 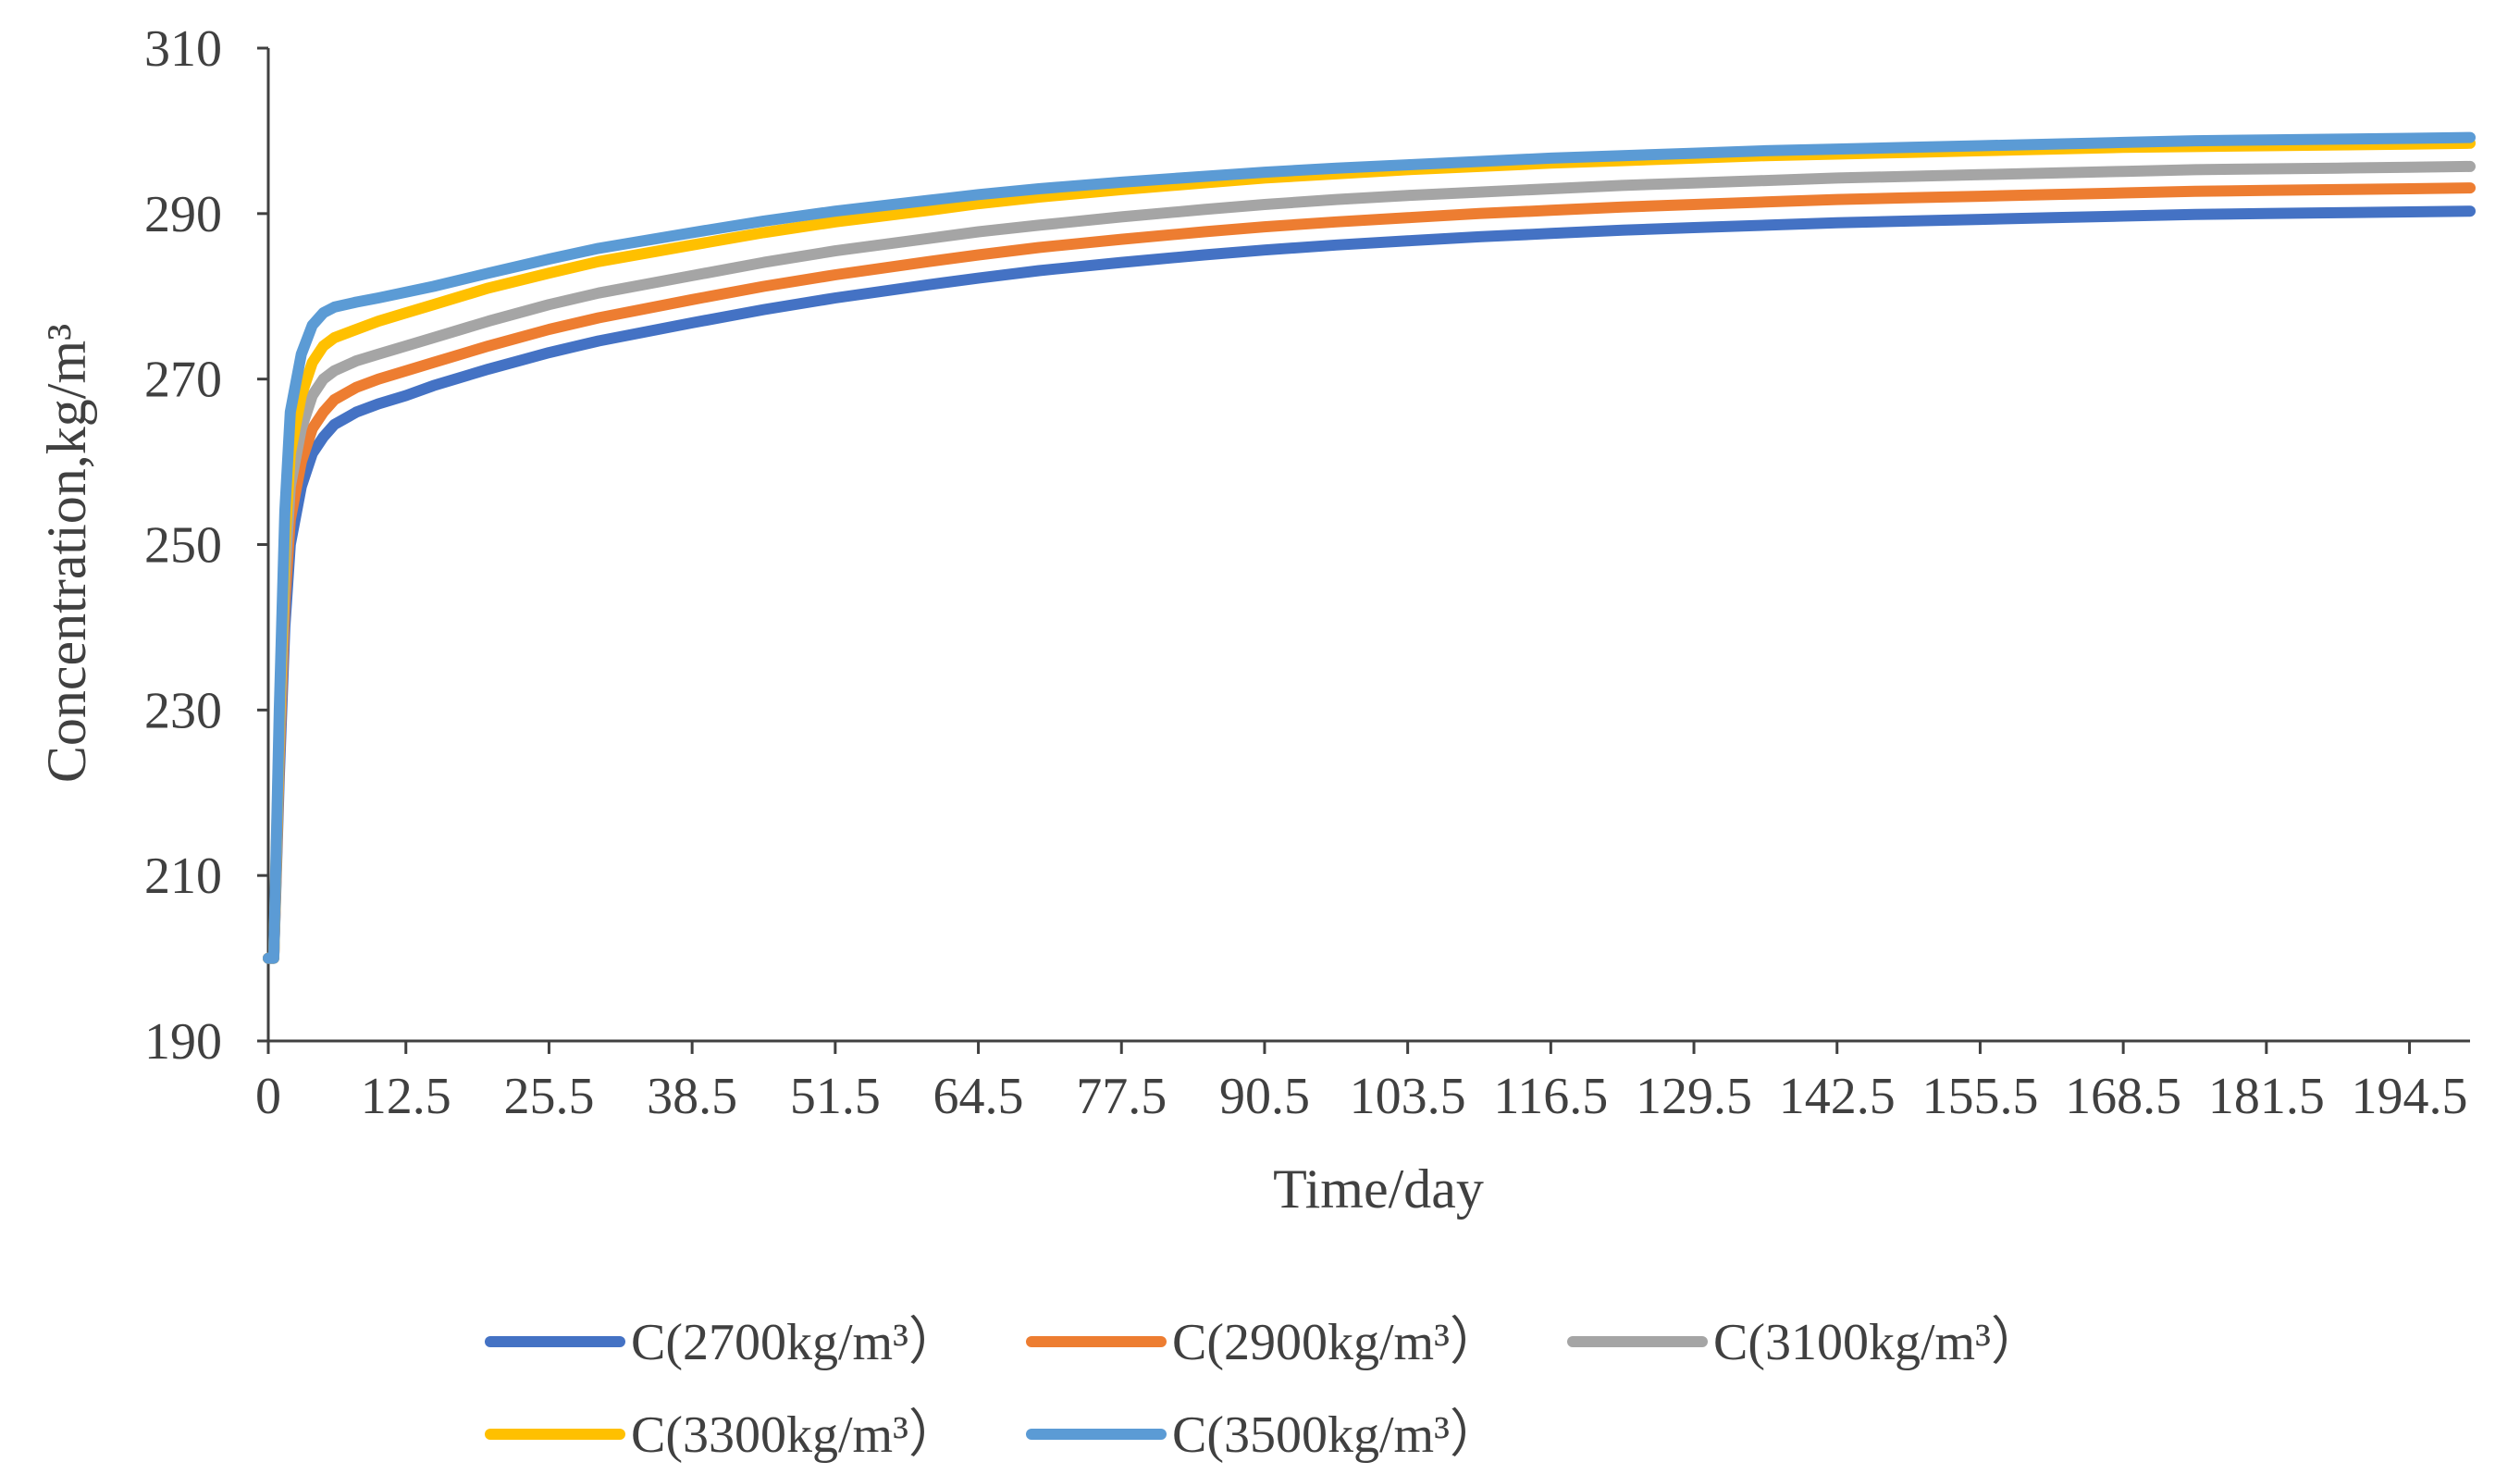 What do you see at coordinates (183, 876) in the screenshot?
I see `y-tick-label: 210` at bounding box center [183, 876].